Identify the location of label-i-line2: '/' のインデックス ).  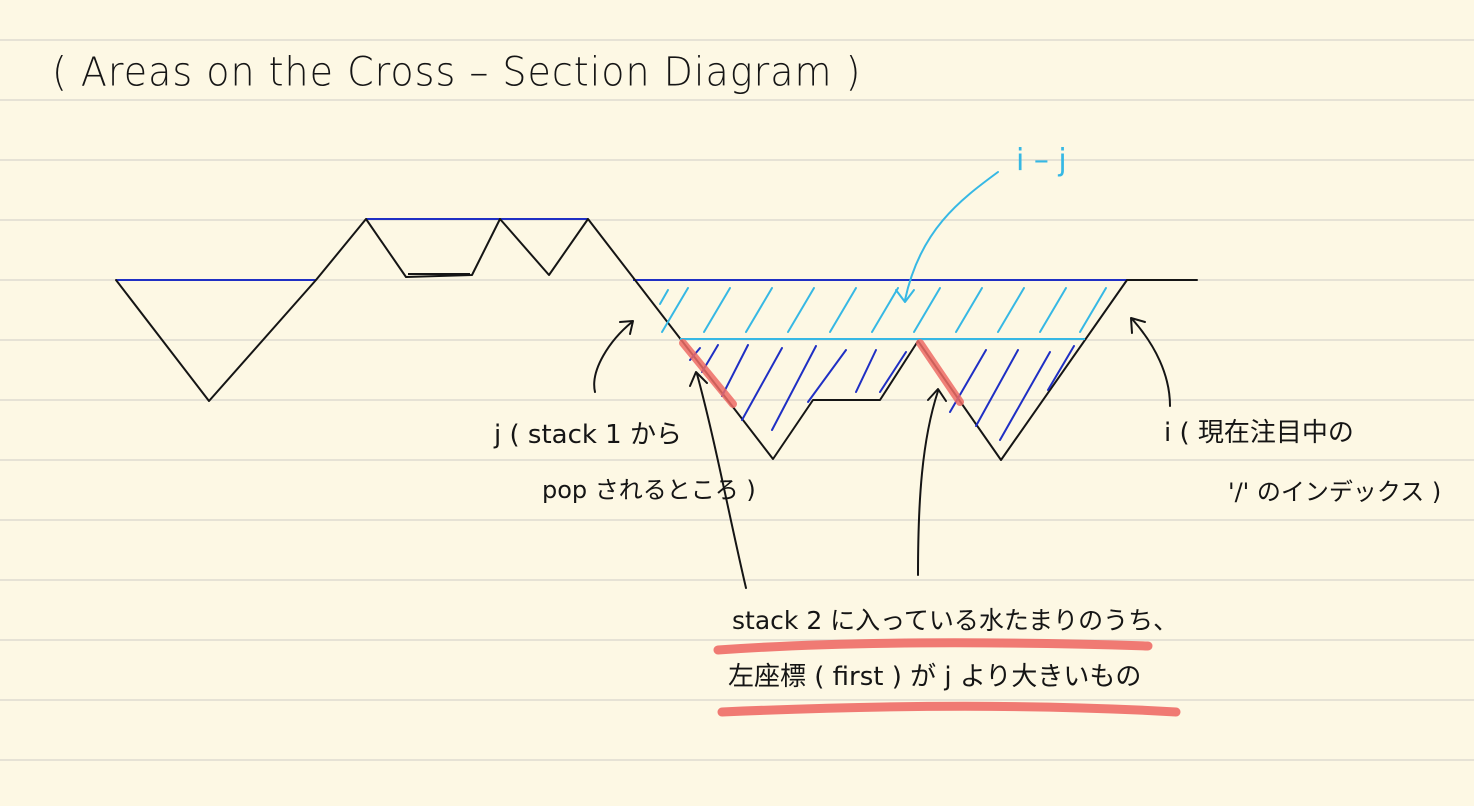
(1335, 492).